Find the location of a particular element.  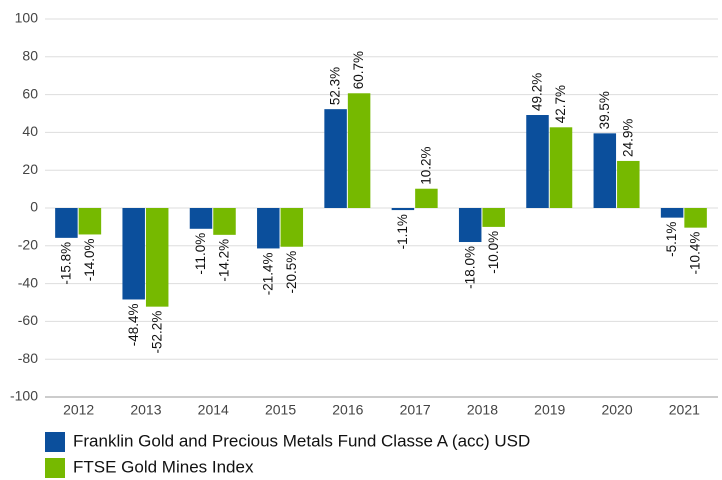

x-tick-label: 2018 is located at coordinates (482, 410).